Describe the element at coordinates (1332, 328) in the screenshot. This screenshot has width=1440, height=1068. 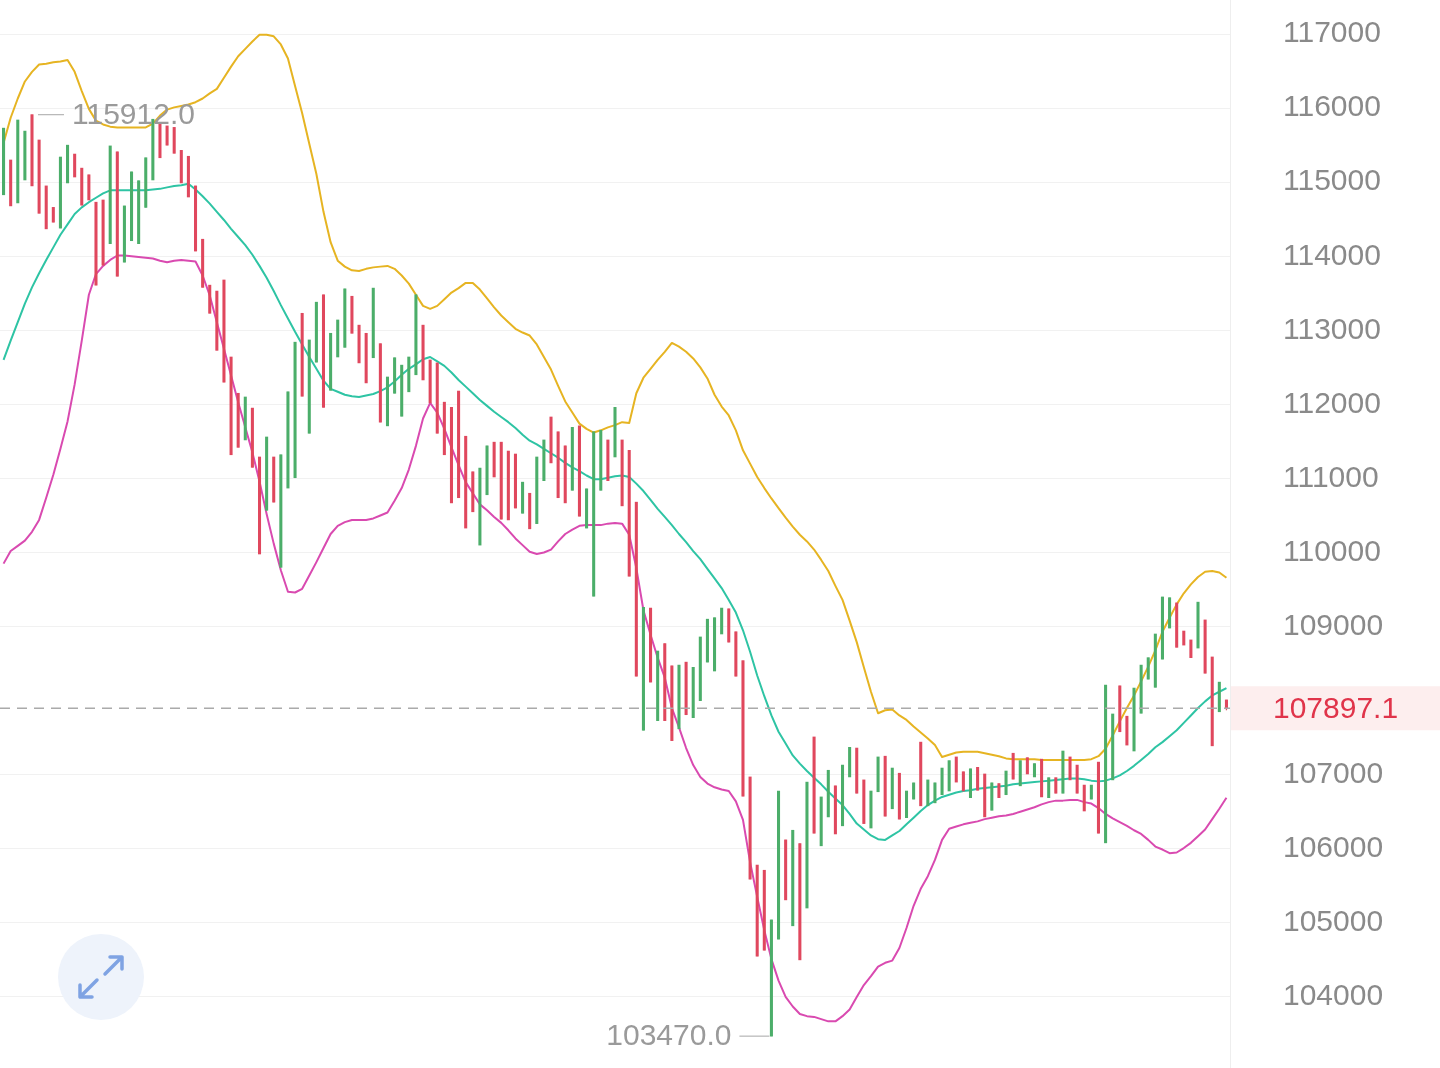
I see `y-tick-label: 113000` at that location.